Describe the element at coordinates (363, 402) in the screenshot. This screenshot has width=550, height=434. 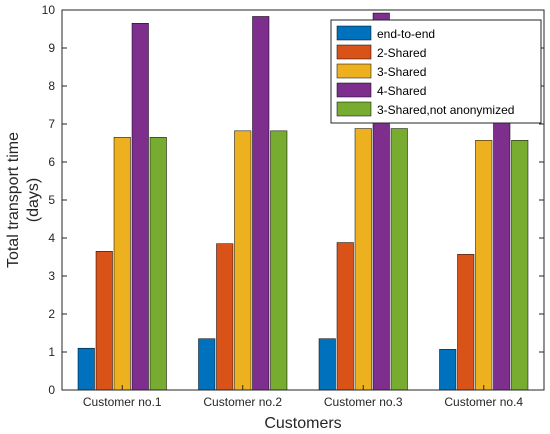
I see `x-tick-label: Customer no.3` at that location.